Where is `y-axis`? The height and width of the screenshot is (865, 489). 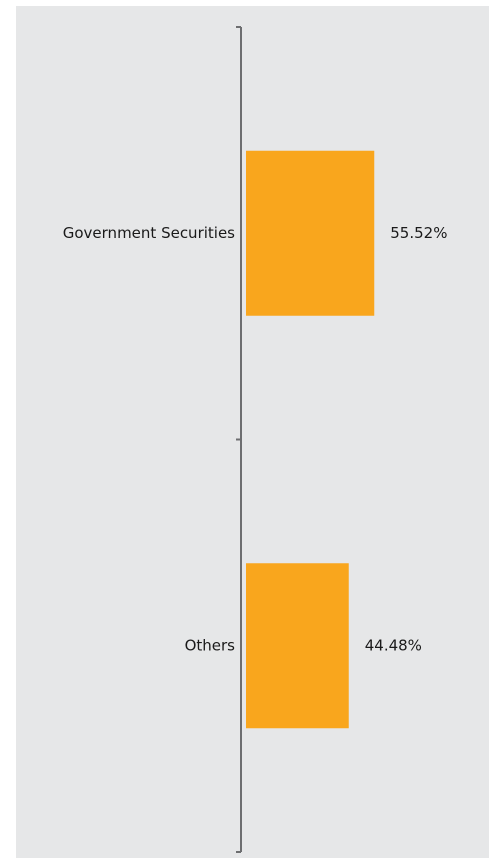
y-axis is located at coordinates (239, 439).